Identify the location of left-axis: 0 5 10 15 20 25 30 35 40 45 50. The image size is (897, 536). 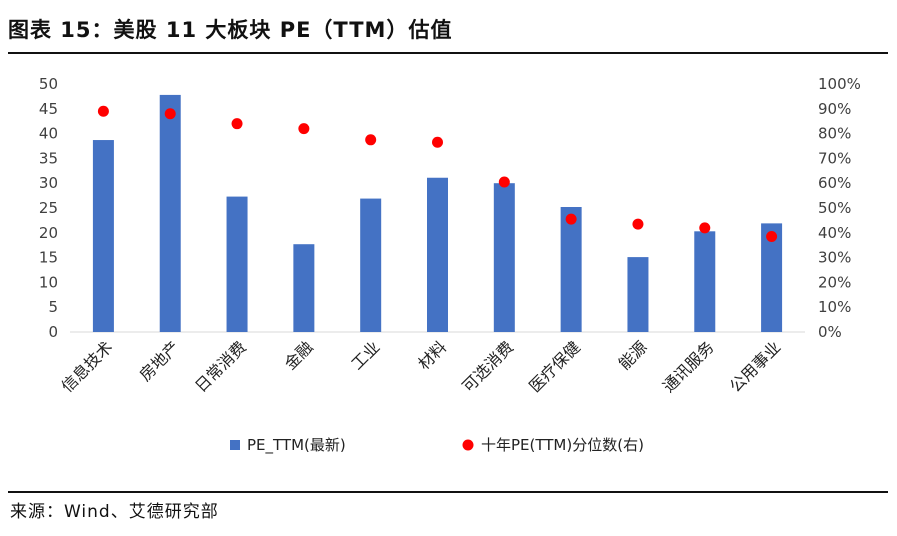
(48, 208).